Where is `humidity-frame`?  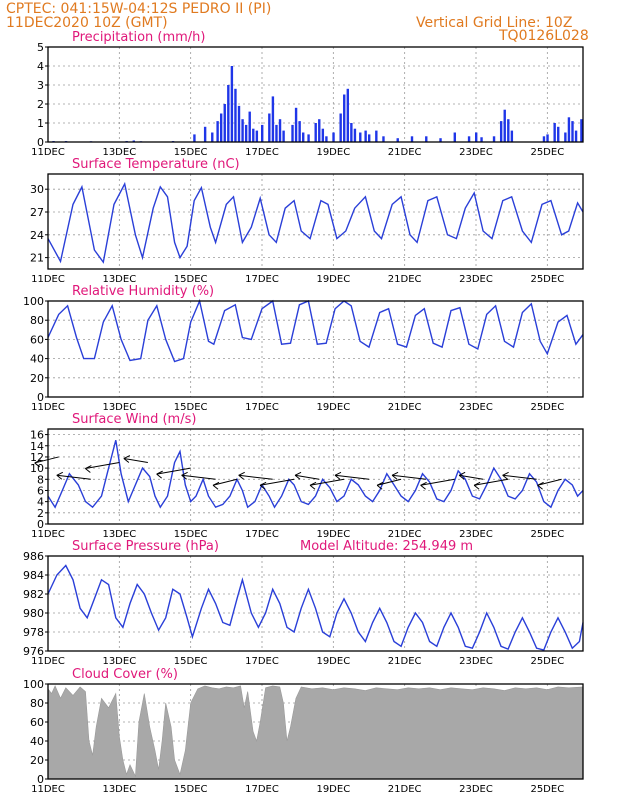 humidity-frame is located at coordinates (315, 349).